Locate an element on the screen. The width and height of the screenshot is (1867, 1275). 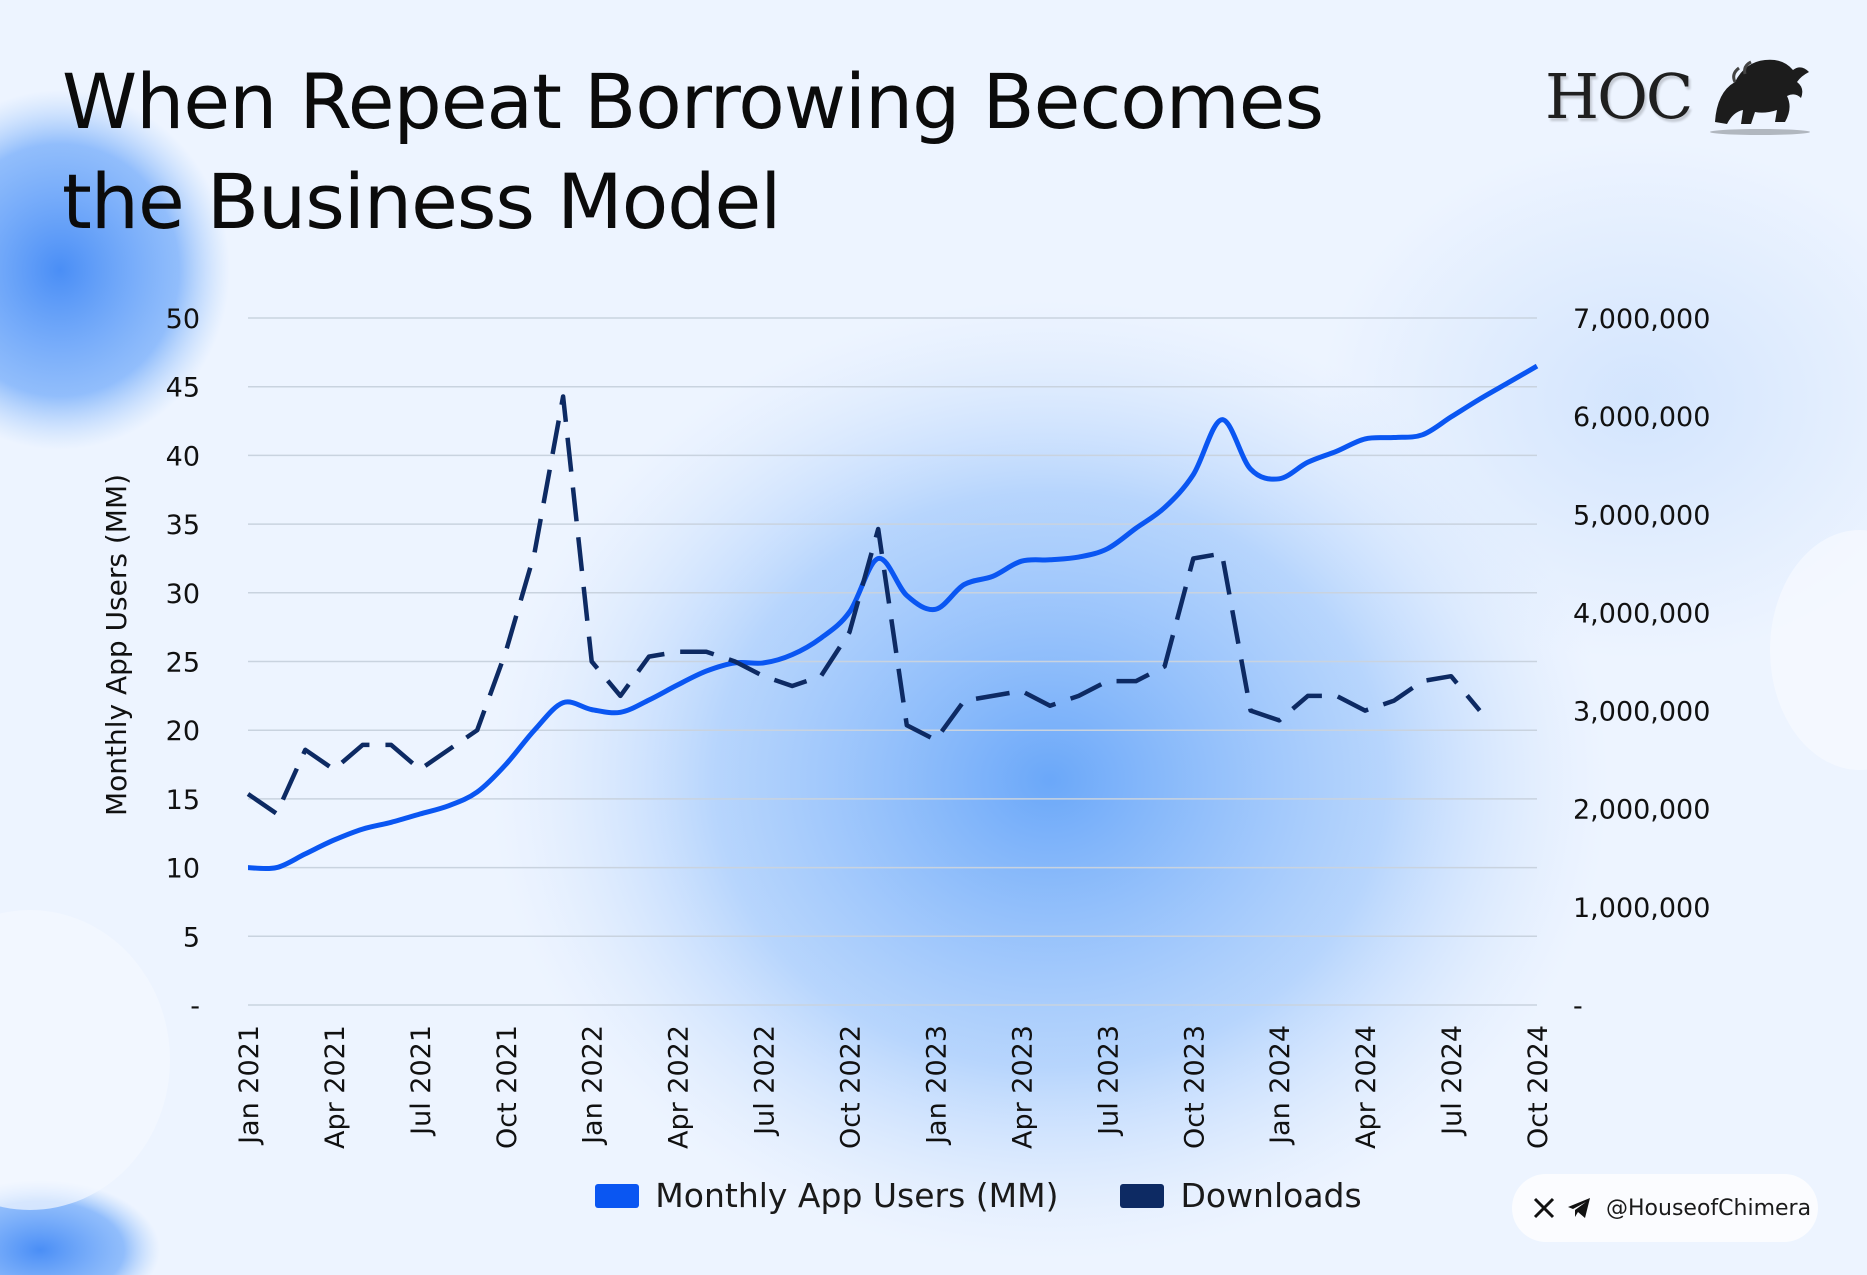
x-tick-label: Jan 2024 is located at coordinates (1280, 1085).